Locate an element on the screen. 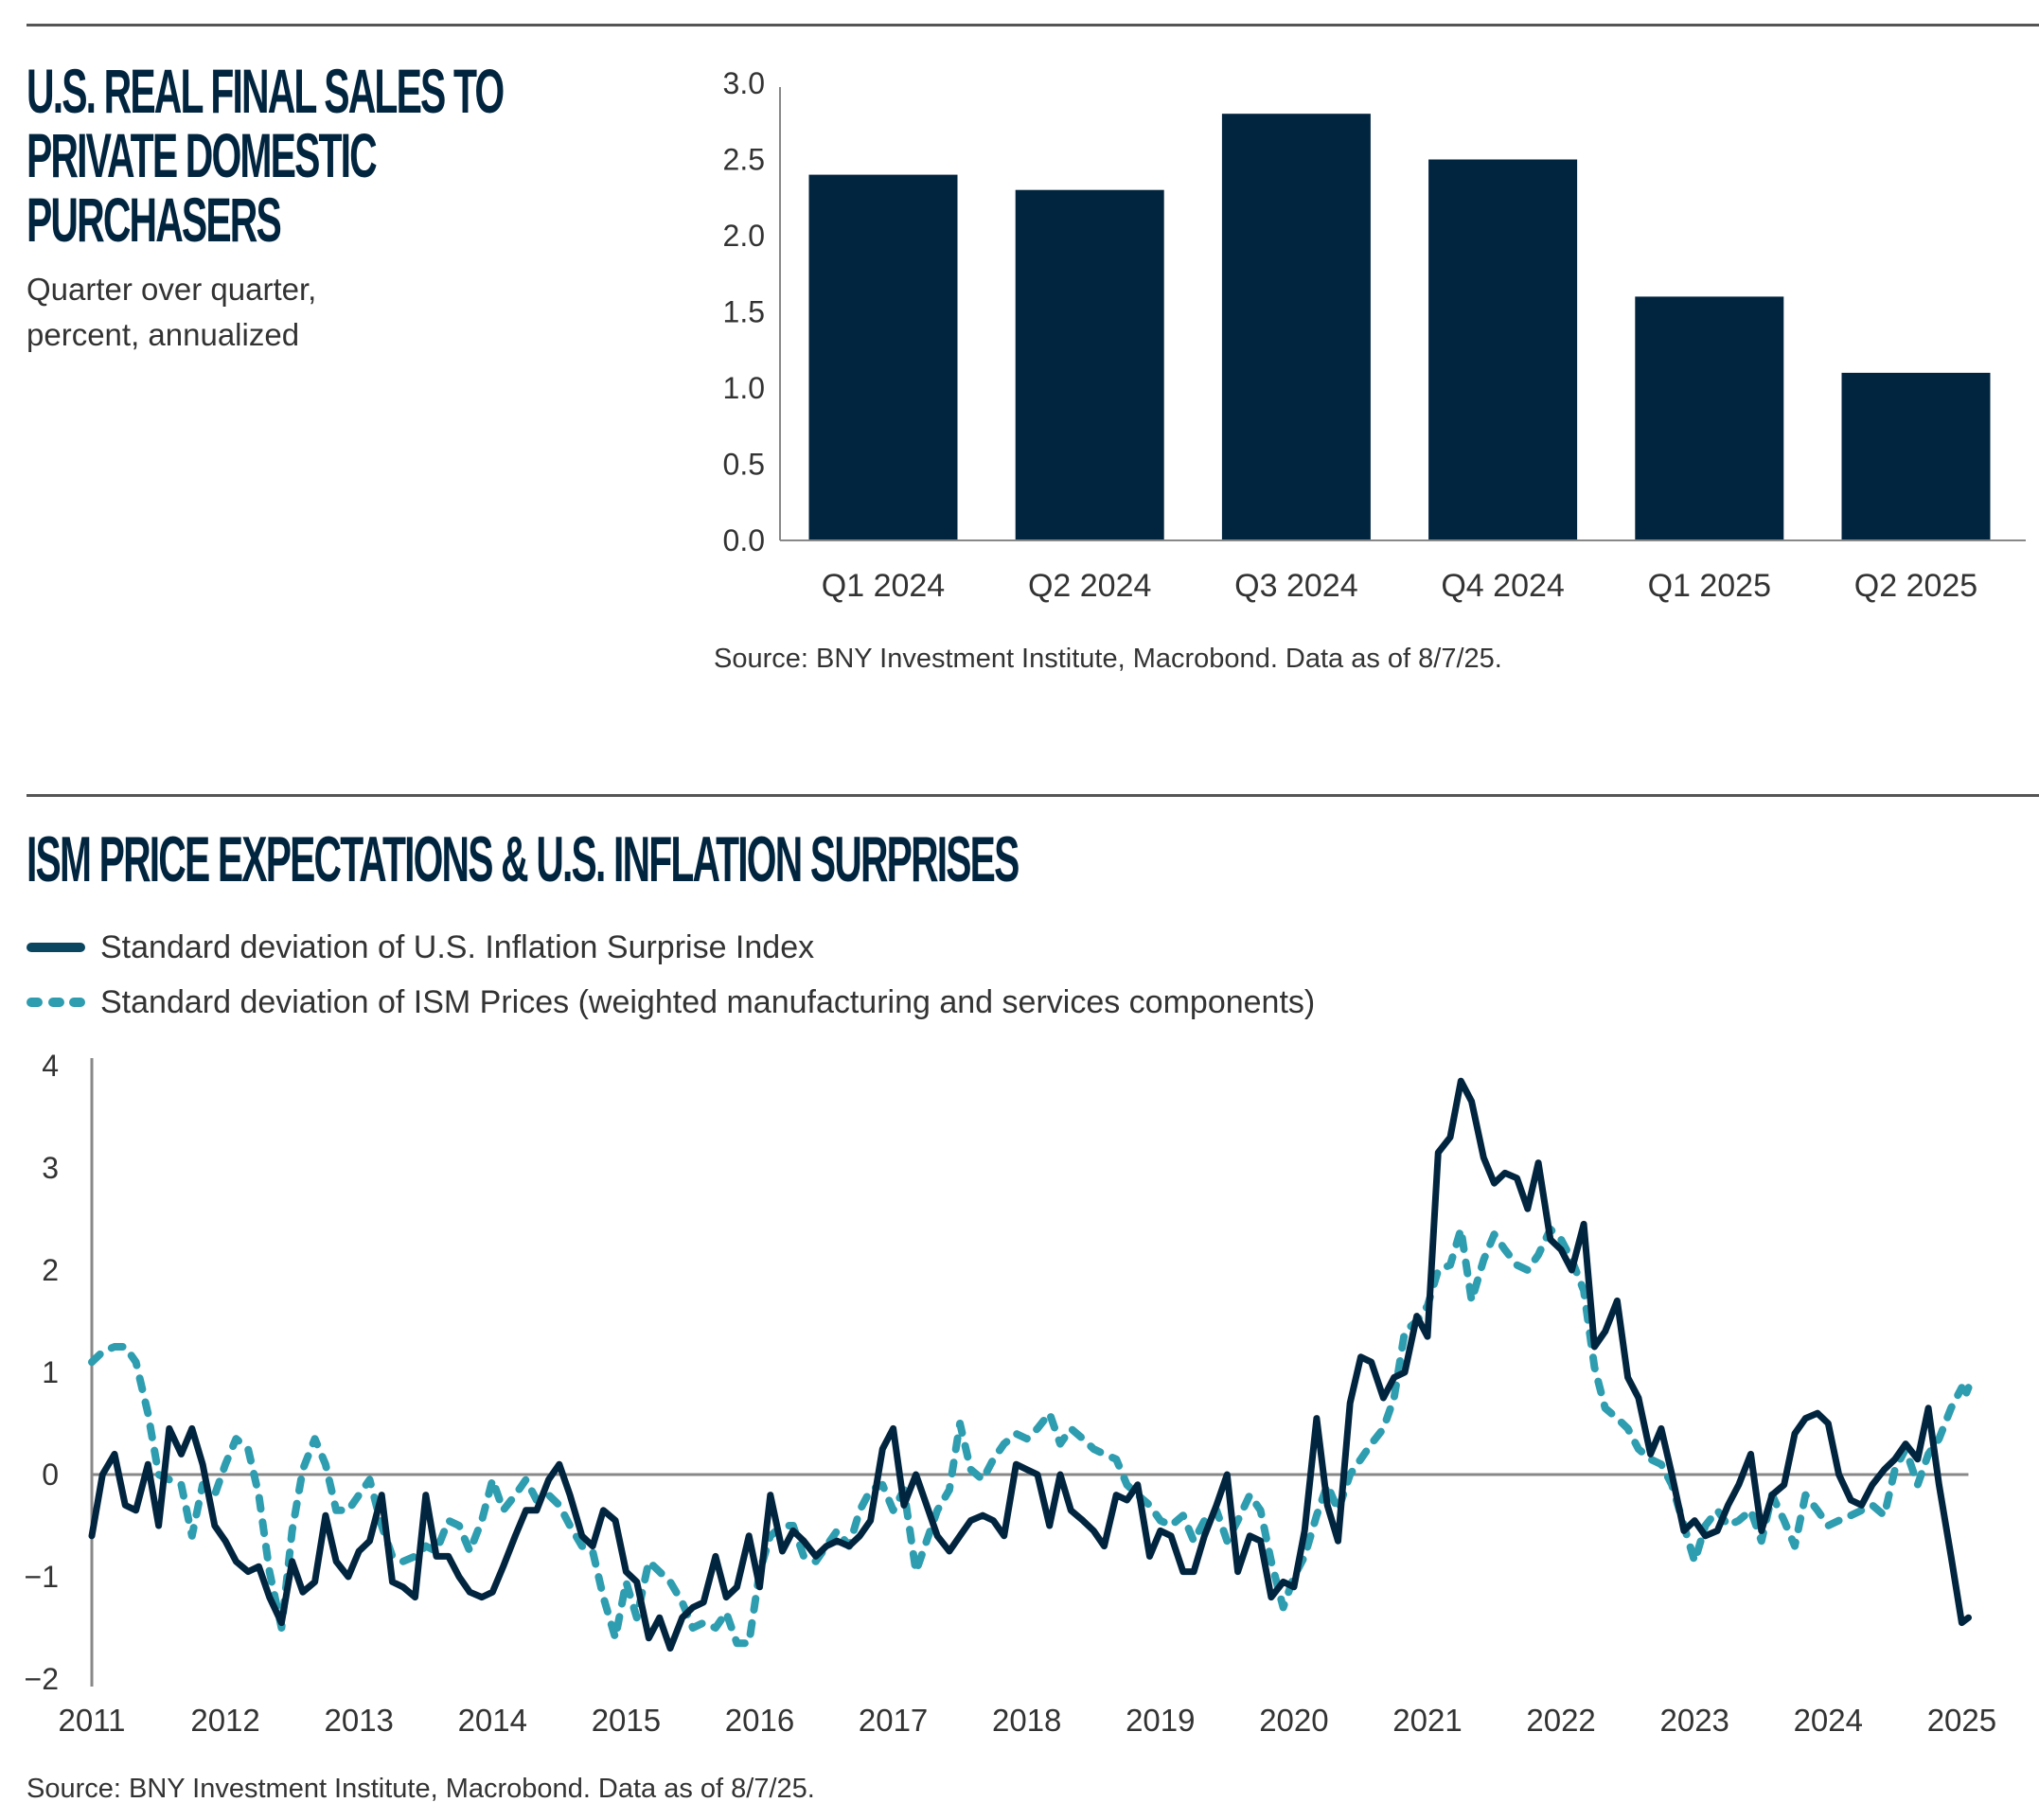  y-tick-label: 3 is located at coordinates (50, 1168).